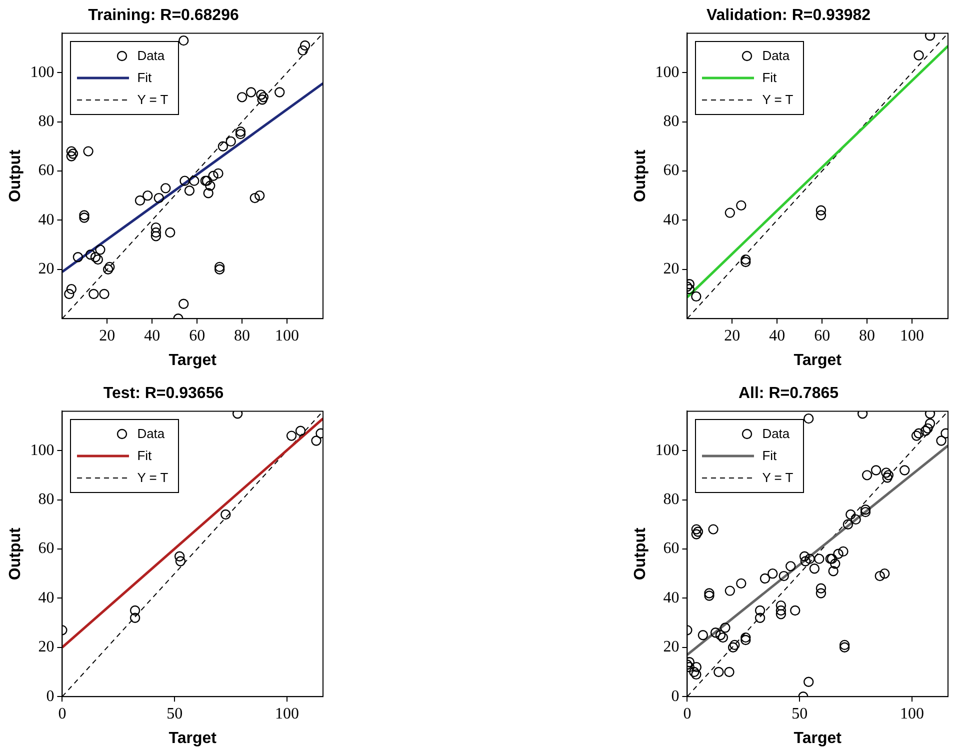 This screenshot has width=973, height=756. What do you see at coordinates (818, 738) in the screenshot?
I see `x-axis-title: Target` at bounding box center [818, 738].